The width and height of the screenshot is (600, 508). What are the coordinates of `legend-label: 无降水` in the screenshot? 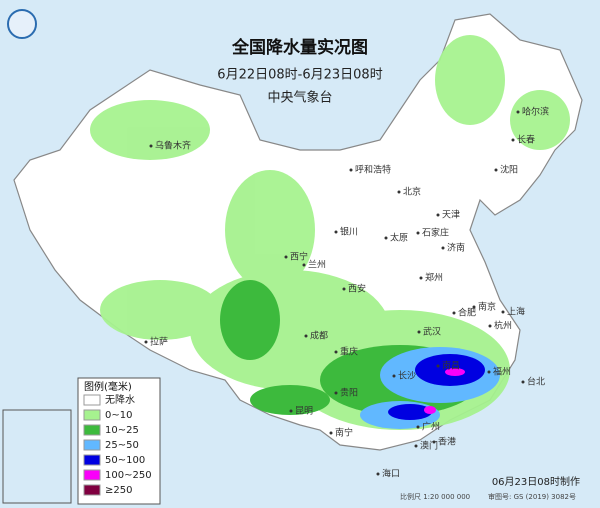 It's located at (120, 399).